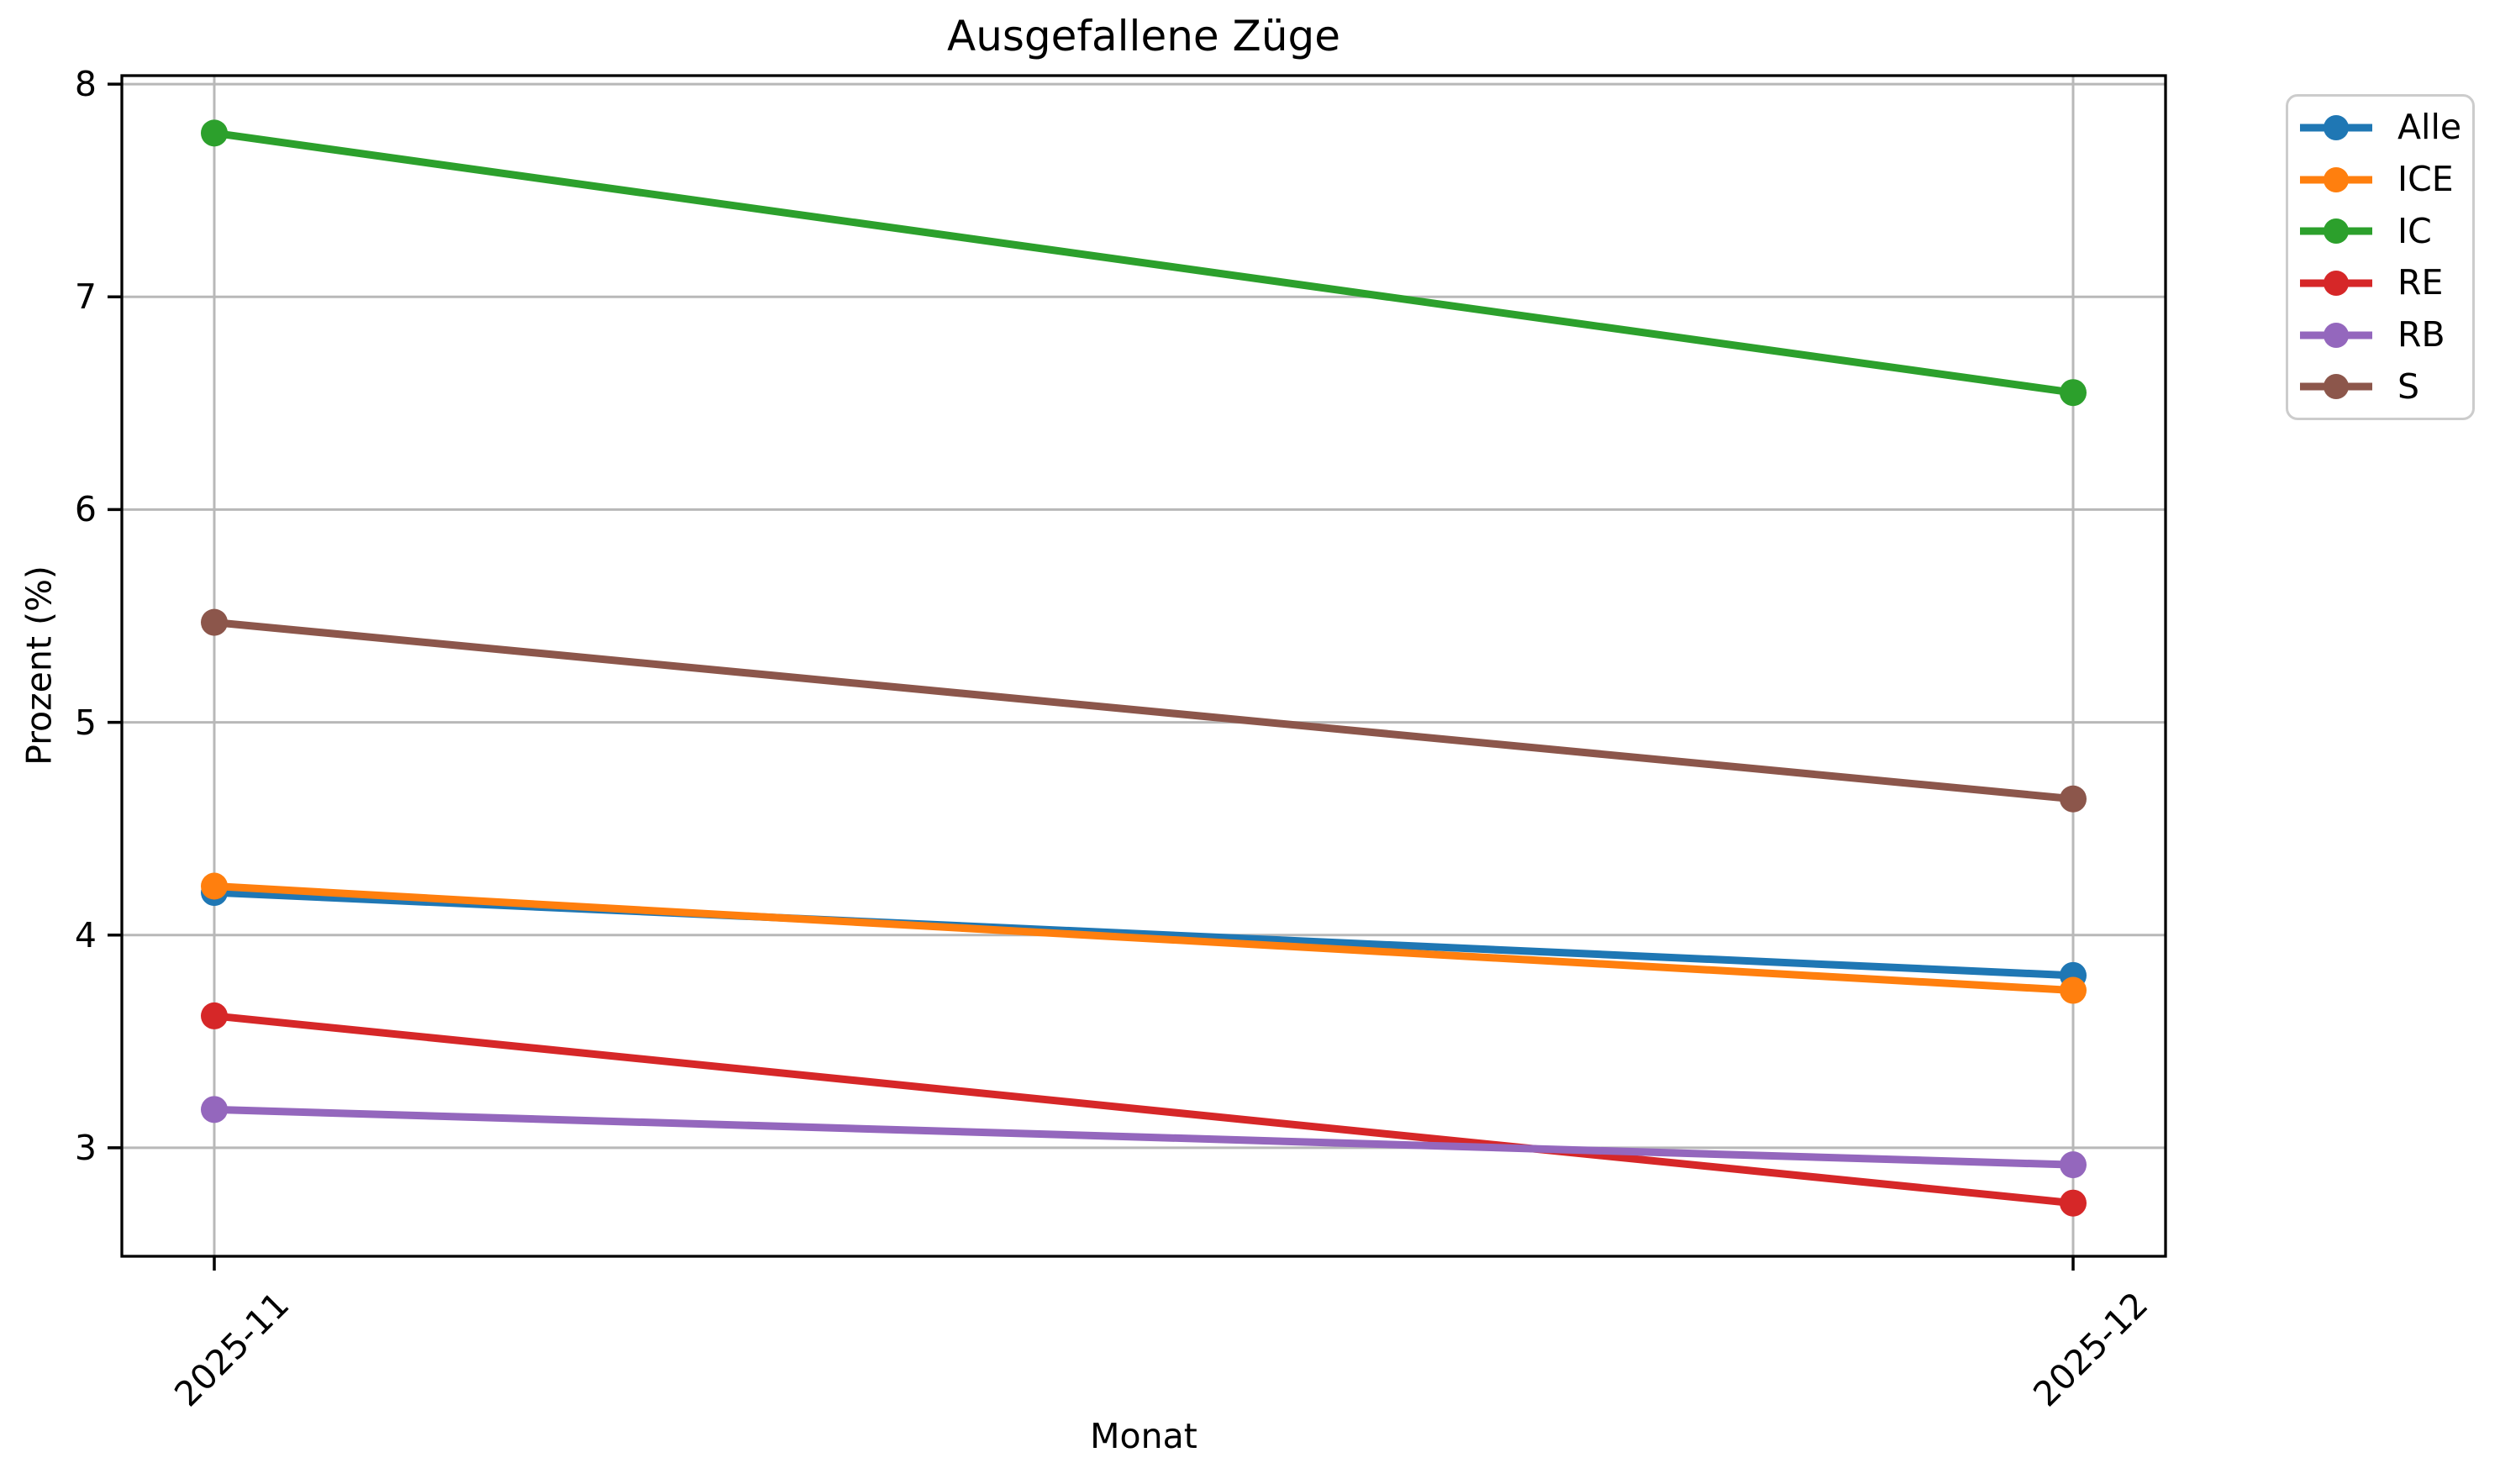 The height and width of the screenshot is (1484, 2500). Describe the element at coordinates (2408, 386) in the screenshot. I see `legend-label-s: S` at that location.